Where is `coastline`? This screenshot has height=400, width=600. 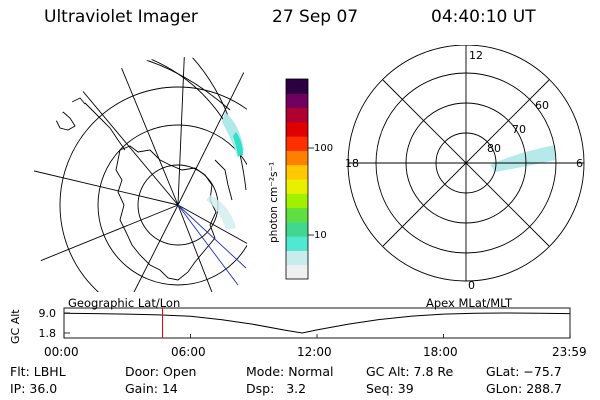
coastline is located at coordinates (223, 180).